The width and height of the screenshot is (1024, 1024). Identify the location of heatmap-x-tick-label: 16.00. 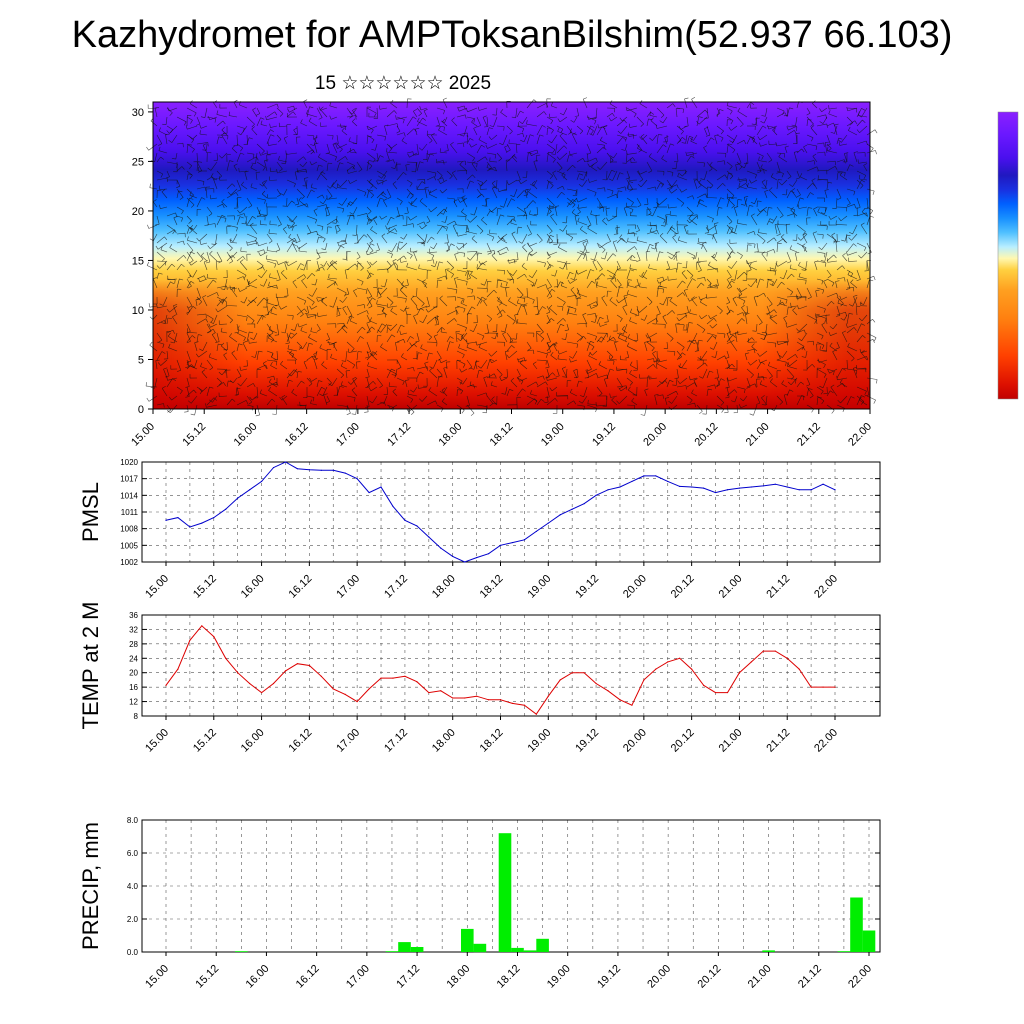
(246, 435).